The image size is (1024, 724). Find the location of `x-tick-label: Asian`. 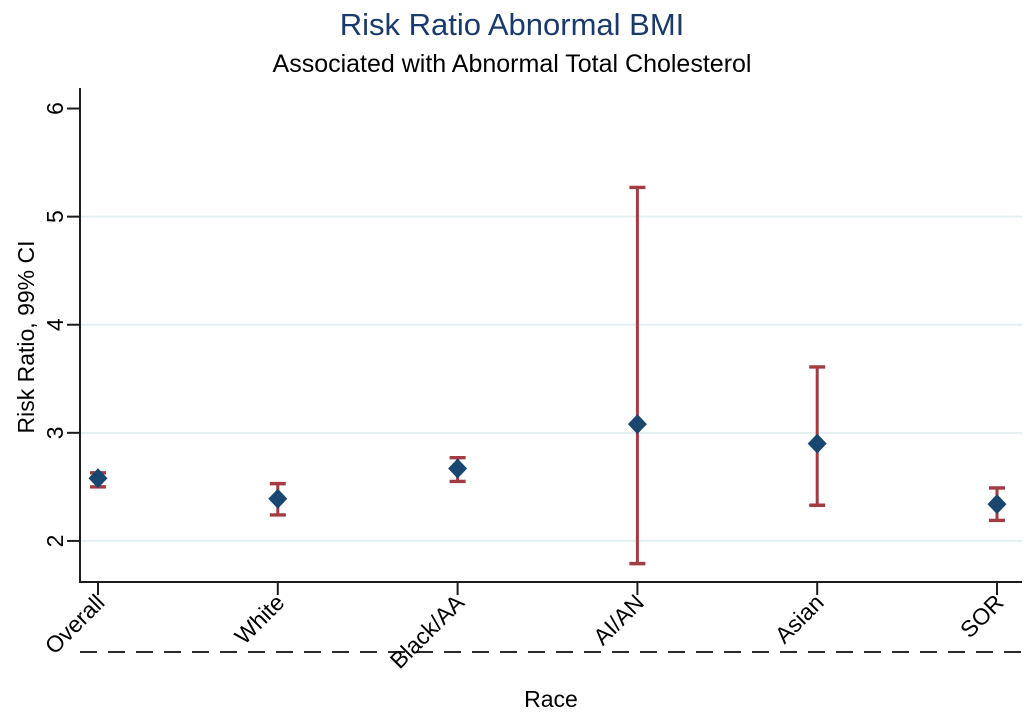

x-tick-label: Asian is located at coordinates (799, 618).